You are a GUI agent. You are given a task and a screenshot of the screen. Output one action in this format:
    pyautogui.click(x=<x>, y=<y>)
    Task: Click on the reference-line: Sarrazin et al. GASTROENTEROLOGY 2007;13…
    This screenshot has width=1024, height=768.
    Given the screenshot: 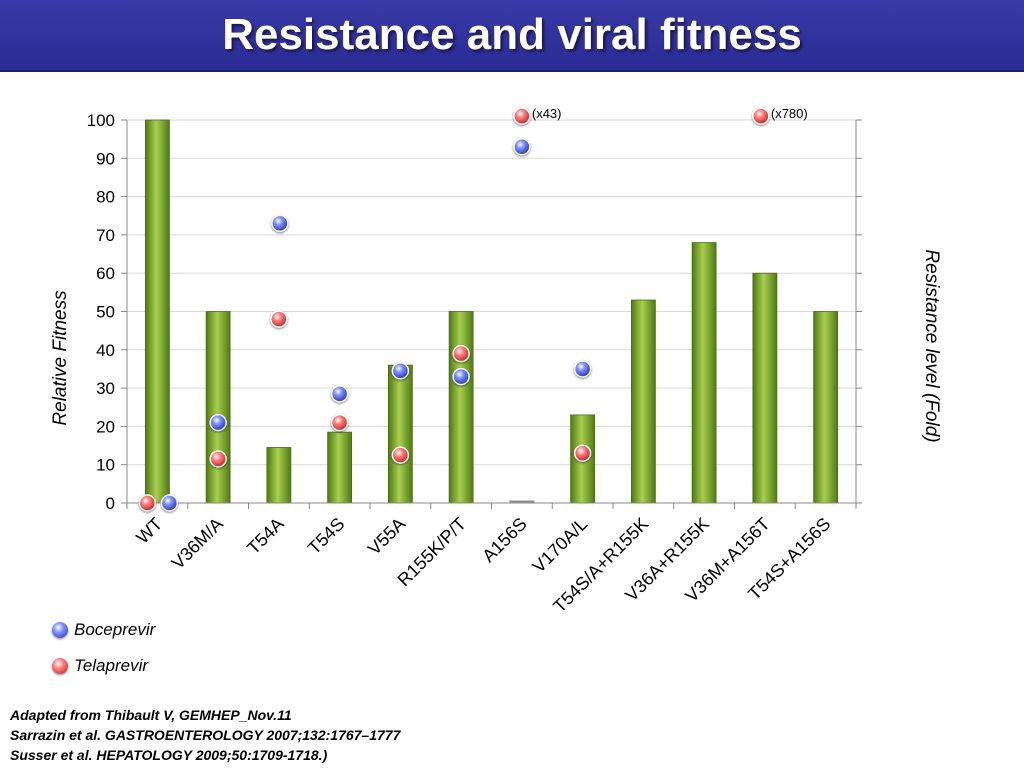 What is the action you would take?
    pyautogui.click(x=205, y=735)
    